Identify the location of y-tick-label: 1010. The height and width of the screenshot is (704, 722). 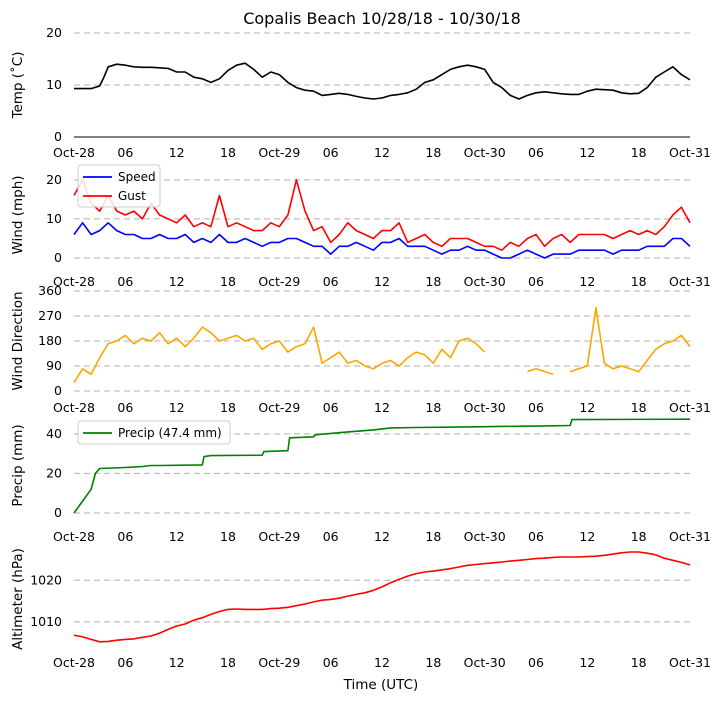
(46, 621).